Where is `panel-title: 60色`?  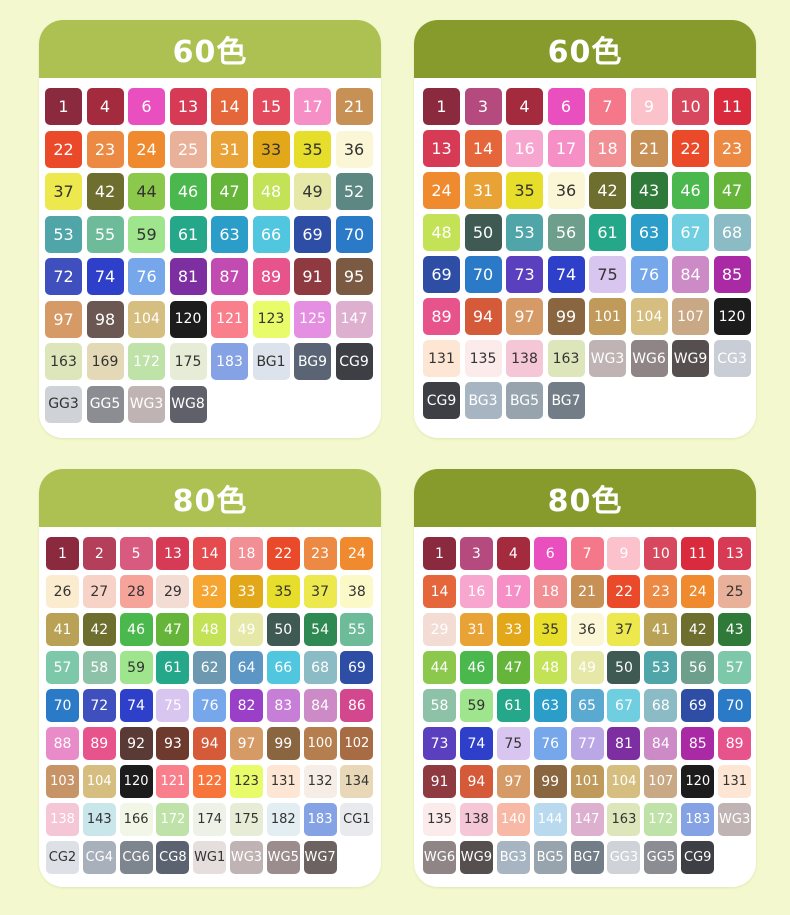 panel-title: 60色 is located at coordinates (210, 52).